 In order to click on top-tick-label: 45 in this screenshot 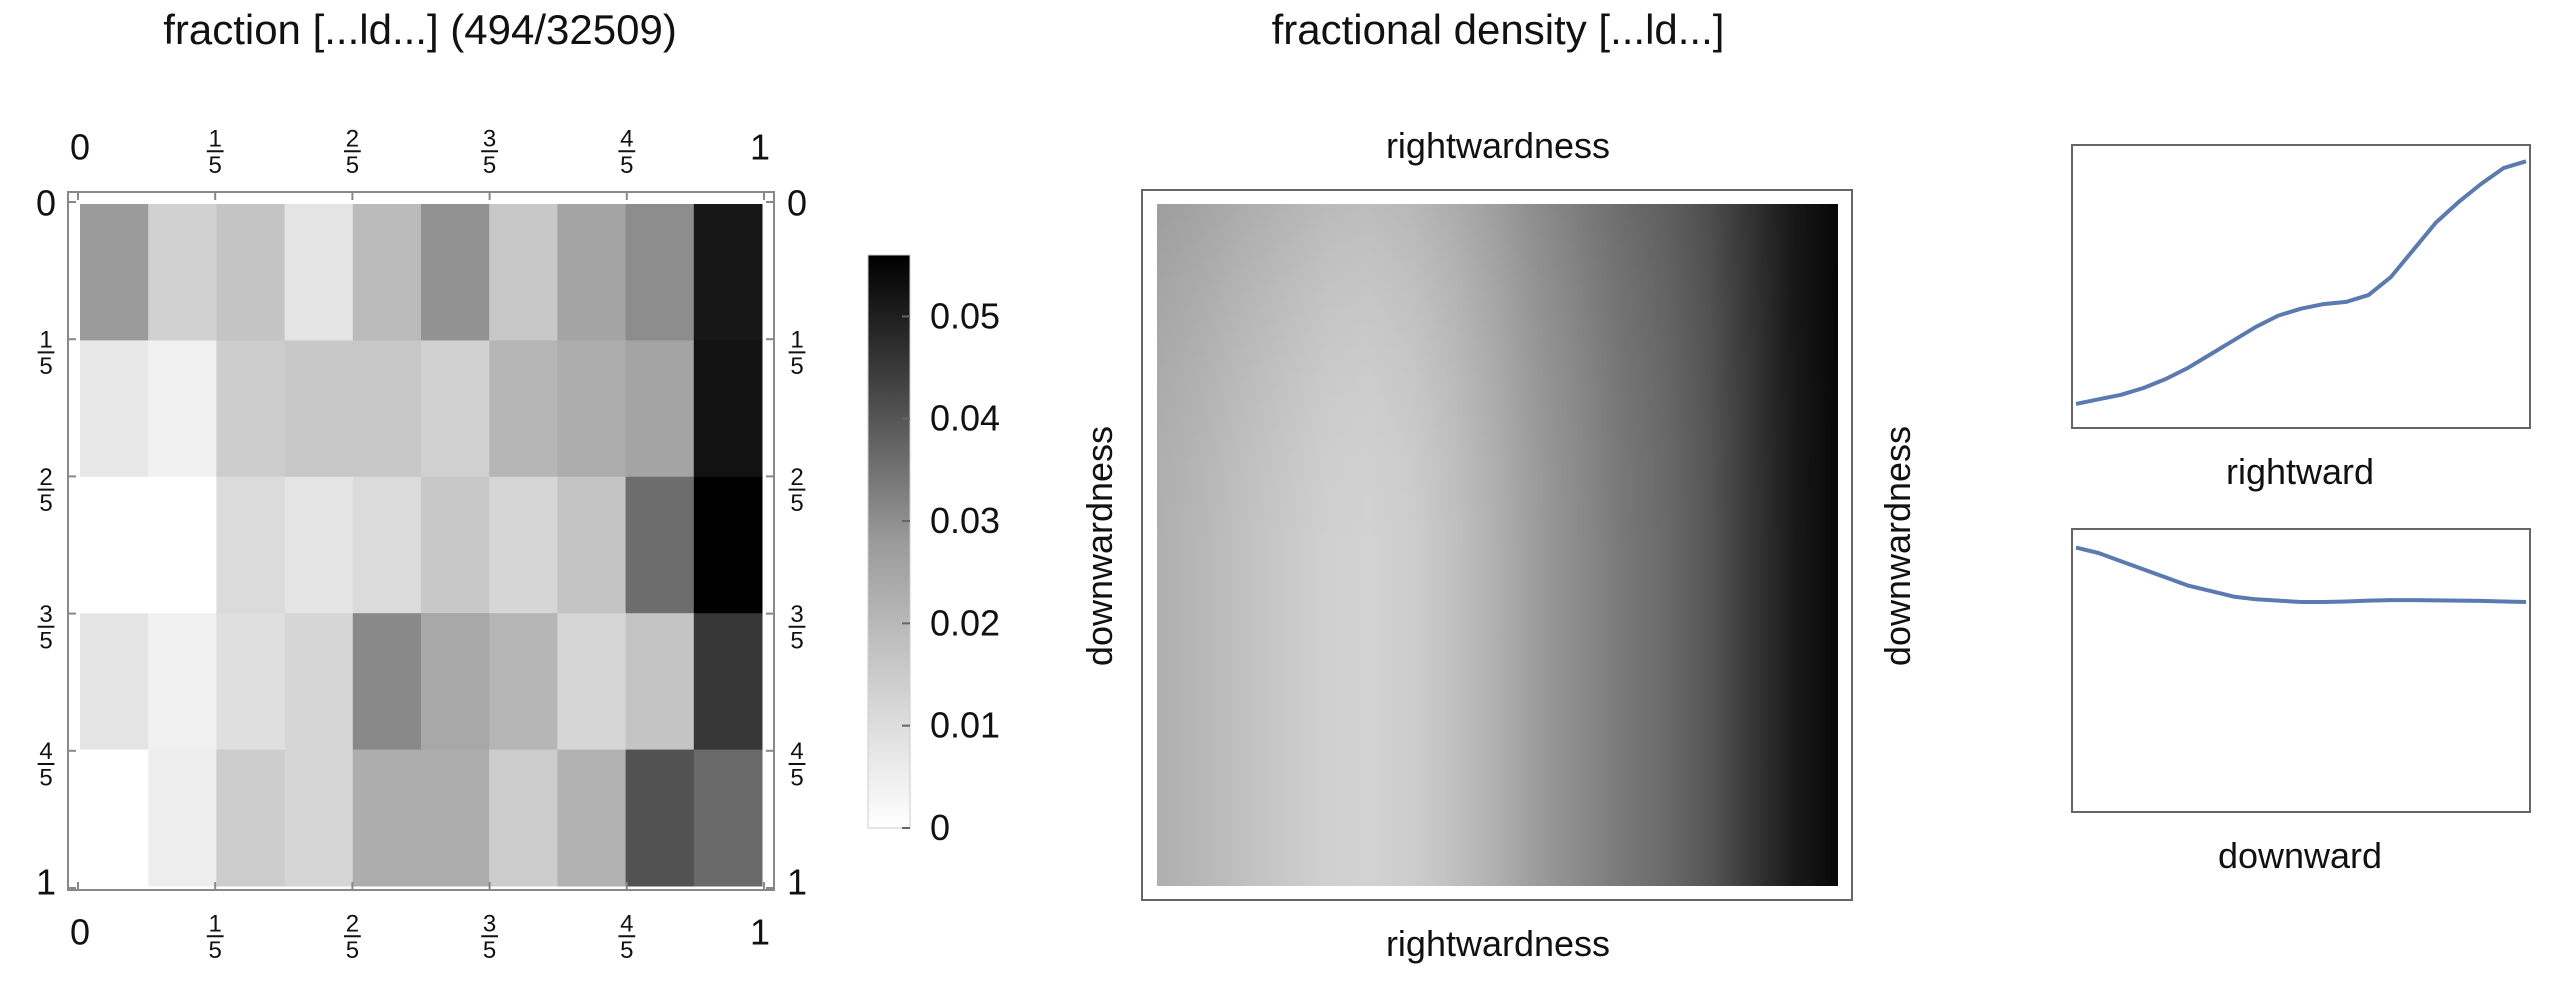, I will do `click(627, 152)`.